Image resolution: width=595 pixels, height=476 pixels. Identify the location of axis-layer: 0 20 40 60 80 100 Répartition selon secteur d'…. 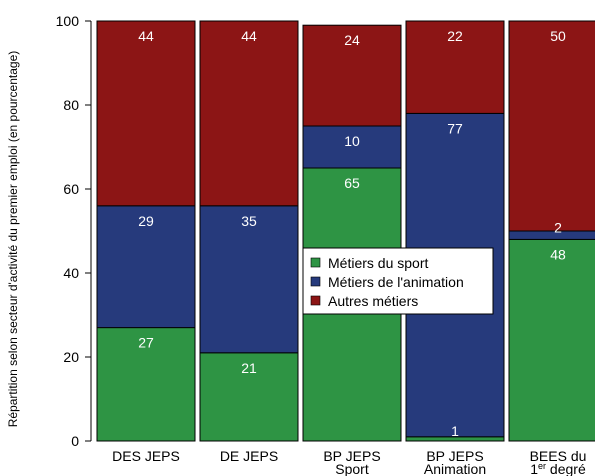
(49, 231).